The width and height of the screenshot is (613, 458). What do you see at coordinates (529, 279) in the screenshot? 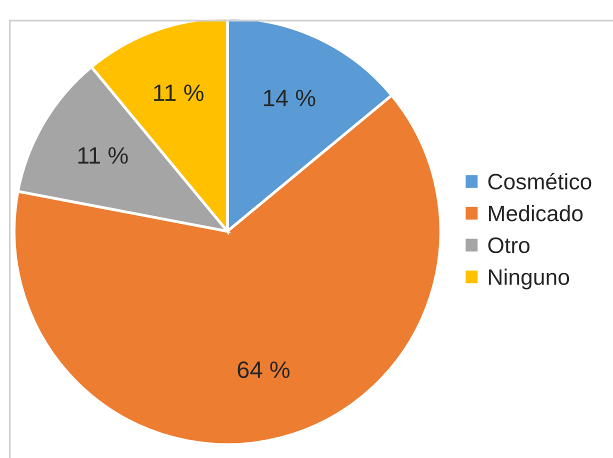
I see `legend-label: Ninguno` at bounding box center [529, 279].